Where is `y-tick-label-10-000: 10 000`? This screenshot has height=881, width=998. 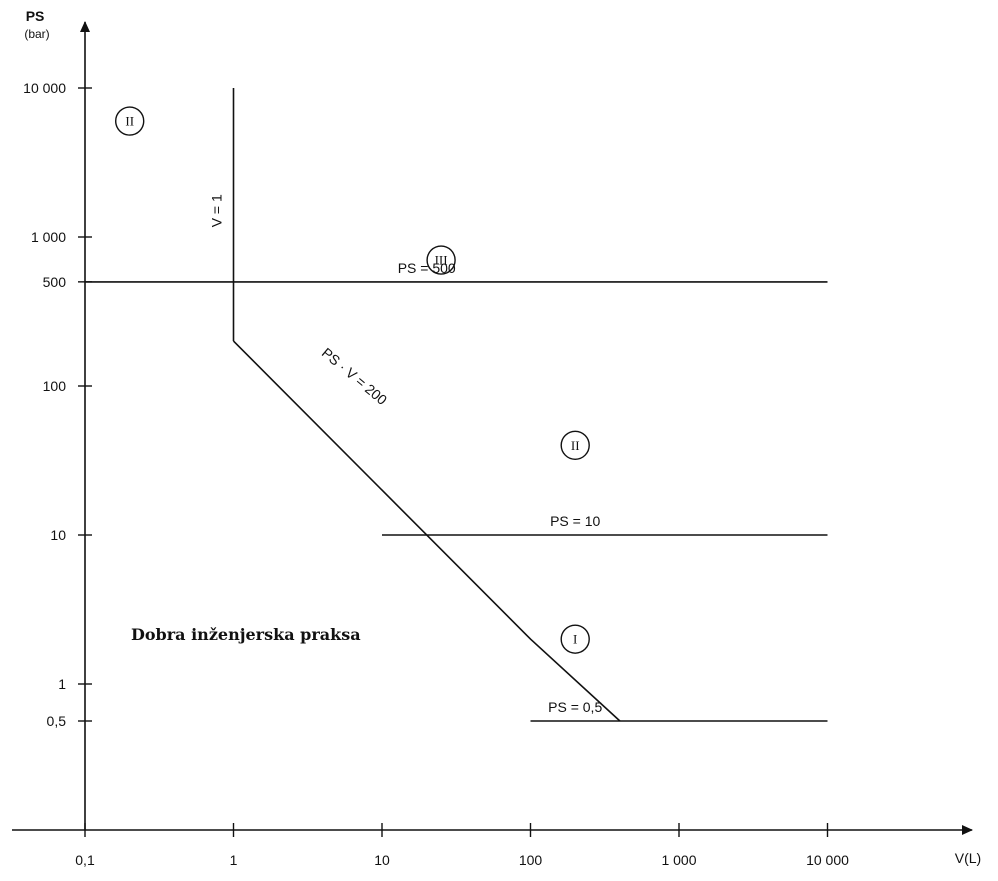 y-tick-label-10-000: 10 000 is located at coordinates (44, 88).